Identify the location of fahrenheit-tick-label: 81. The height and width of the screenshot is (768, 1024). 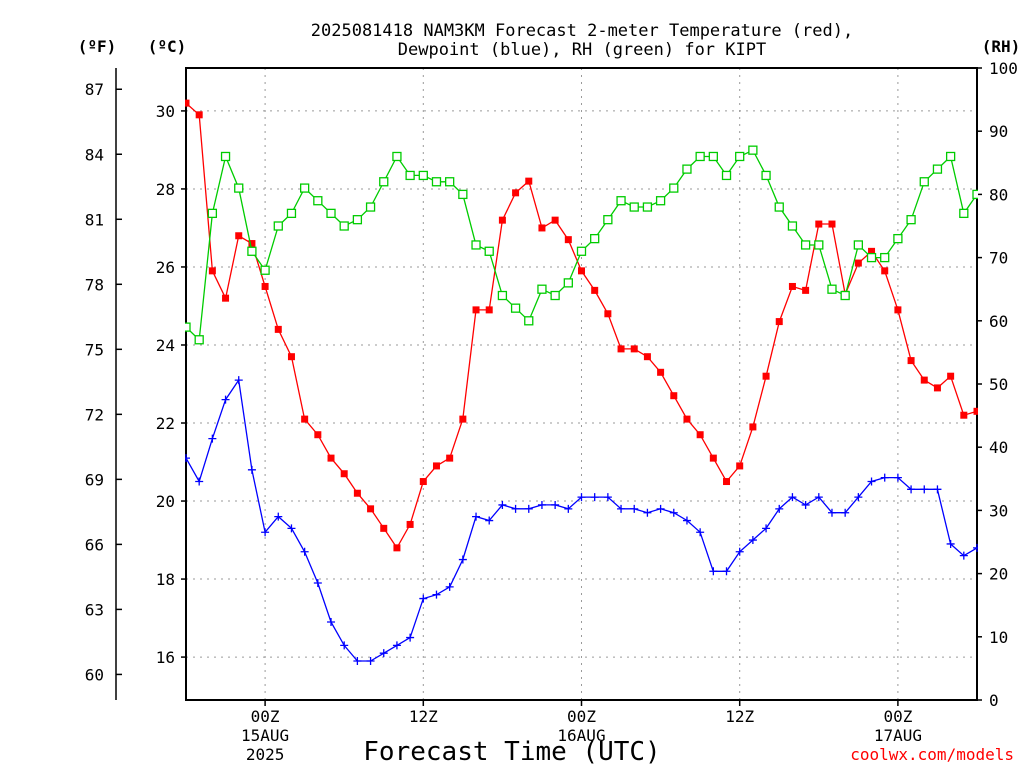
(94, 219).